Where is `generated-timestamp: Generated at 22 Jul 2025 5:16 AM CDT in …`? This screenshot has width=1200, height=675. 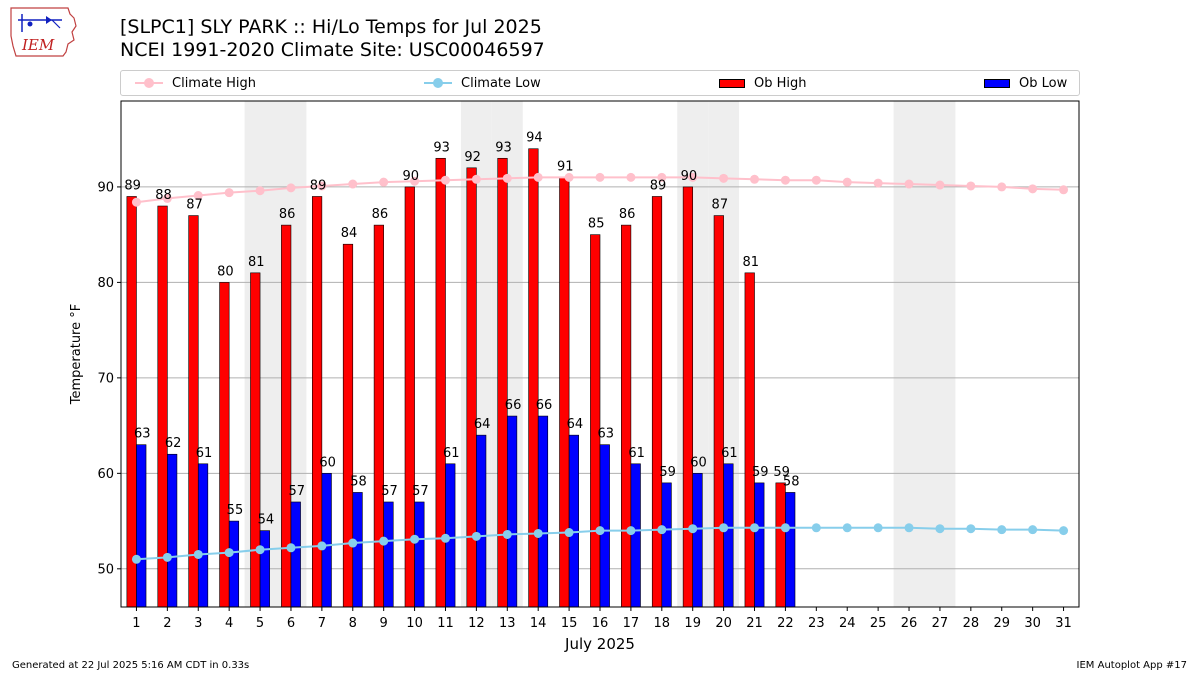 generated-timestamp: Generated at 22 Jul 2025 5:16 AM CDT in … is located at coordinates (131, 665).